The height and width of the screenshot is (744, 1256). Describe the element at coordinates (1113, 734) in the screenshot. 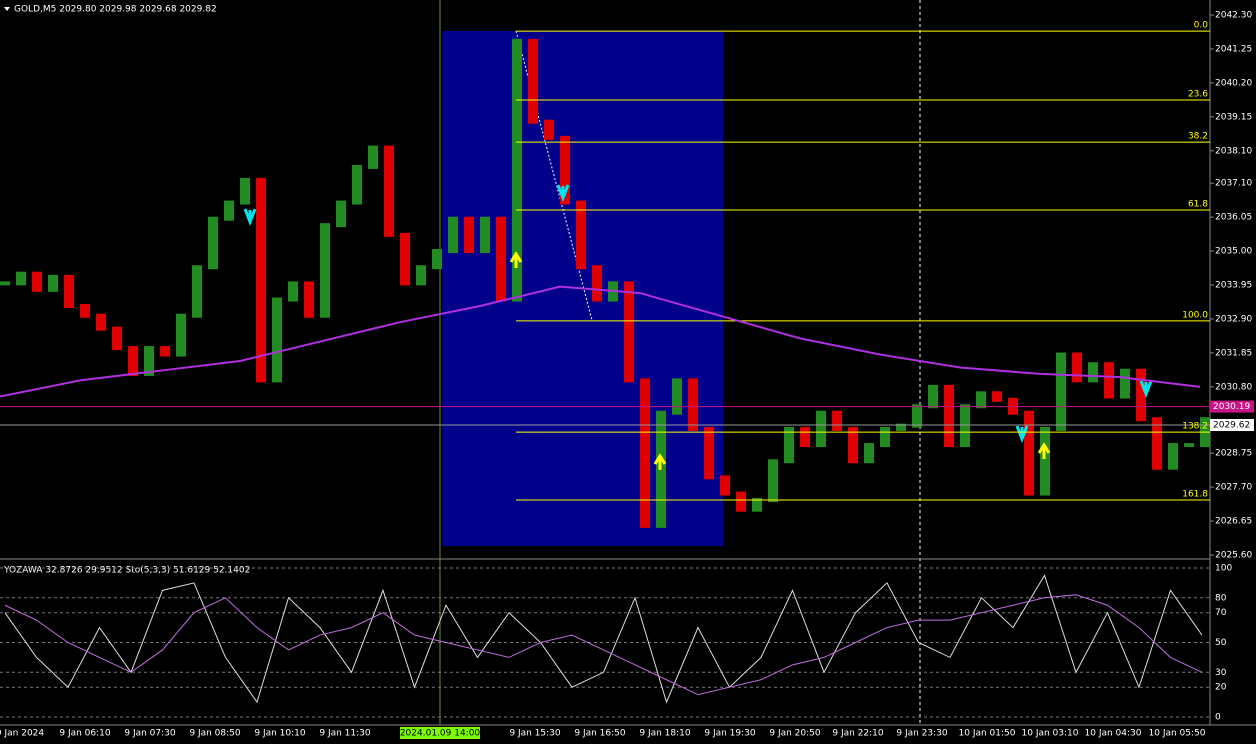

I see `time-label: 10 Jan 04:30` at that location.